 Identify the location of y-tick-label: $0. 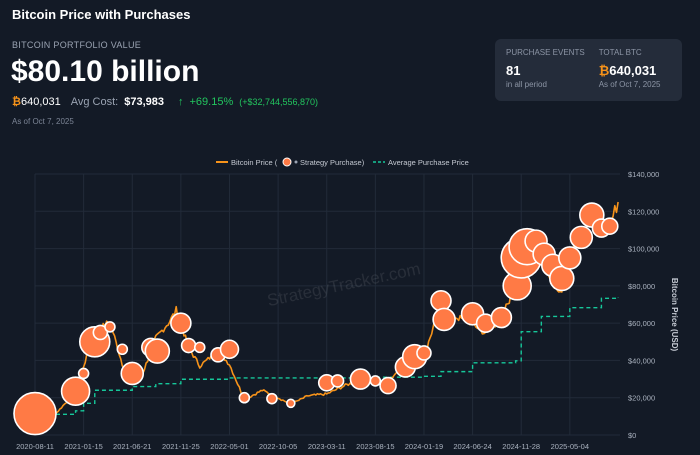
(632, 435).